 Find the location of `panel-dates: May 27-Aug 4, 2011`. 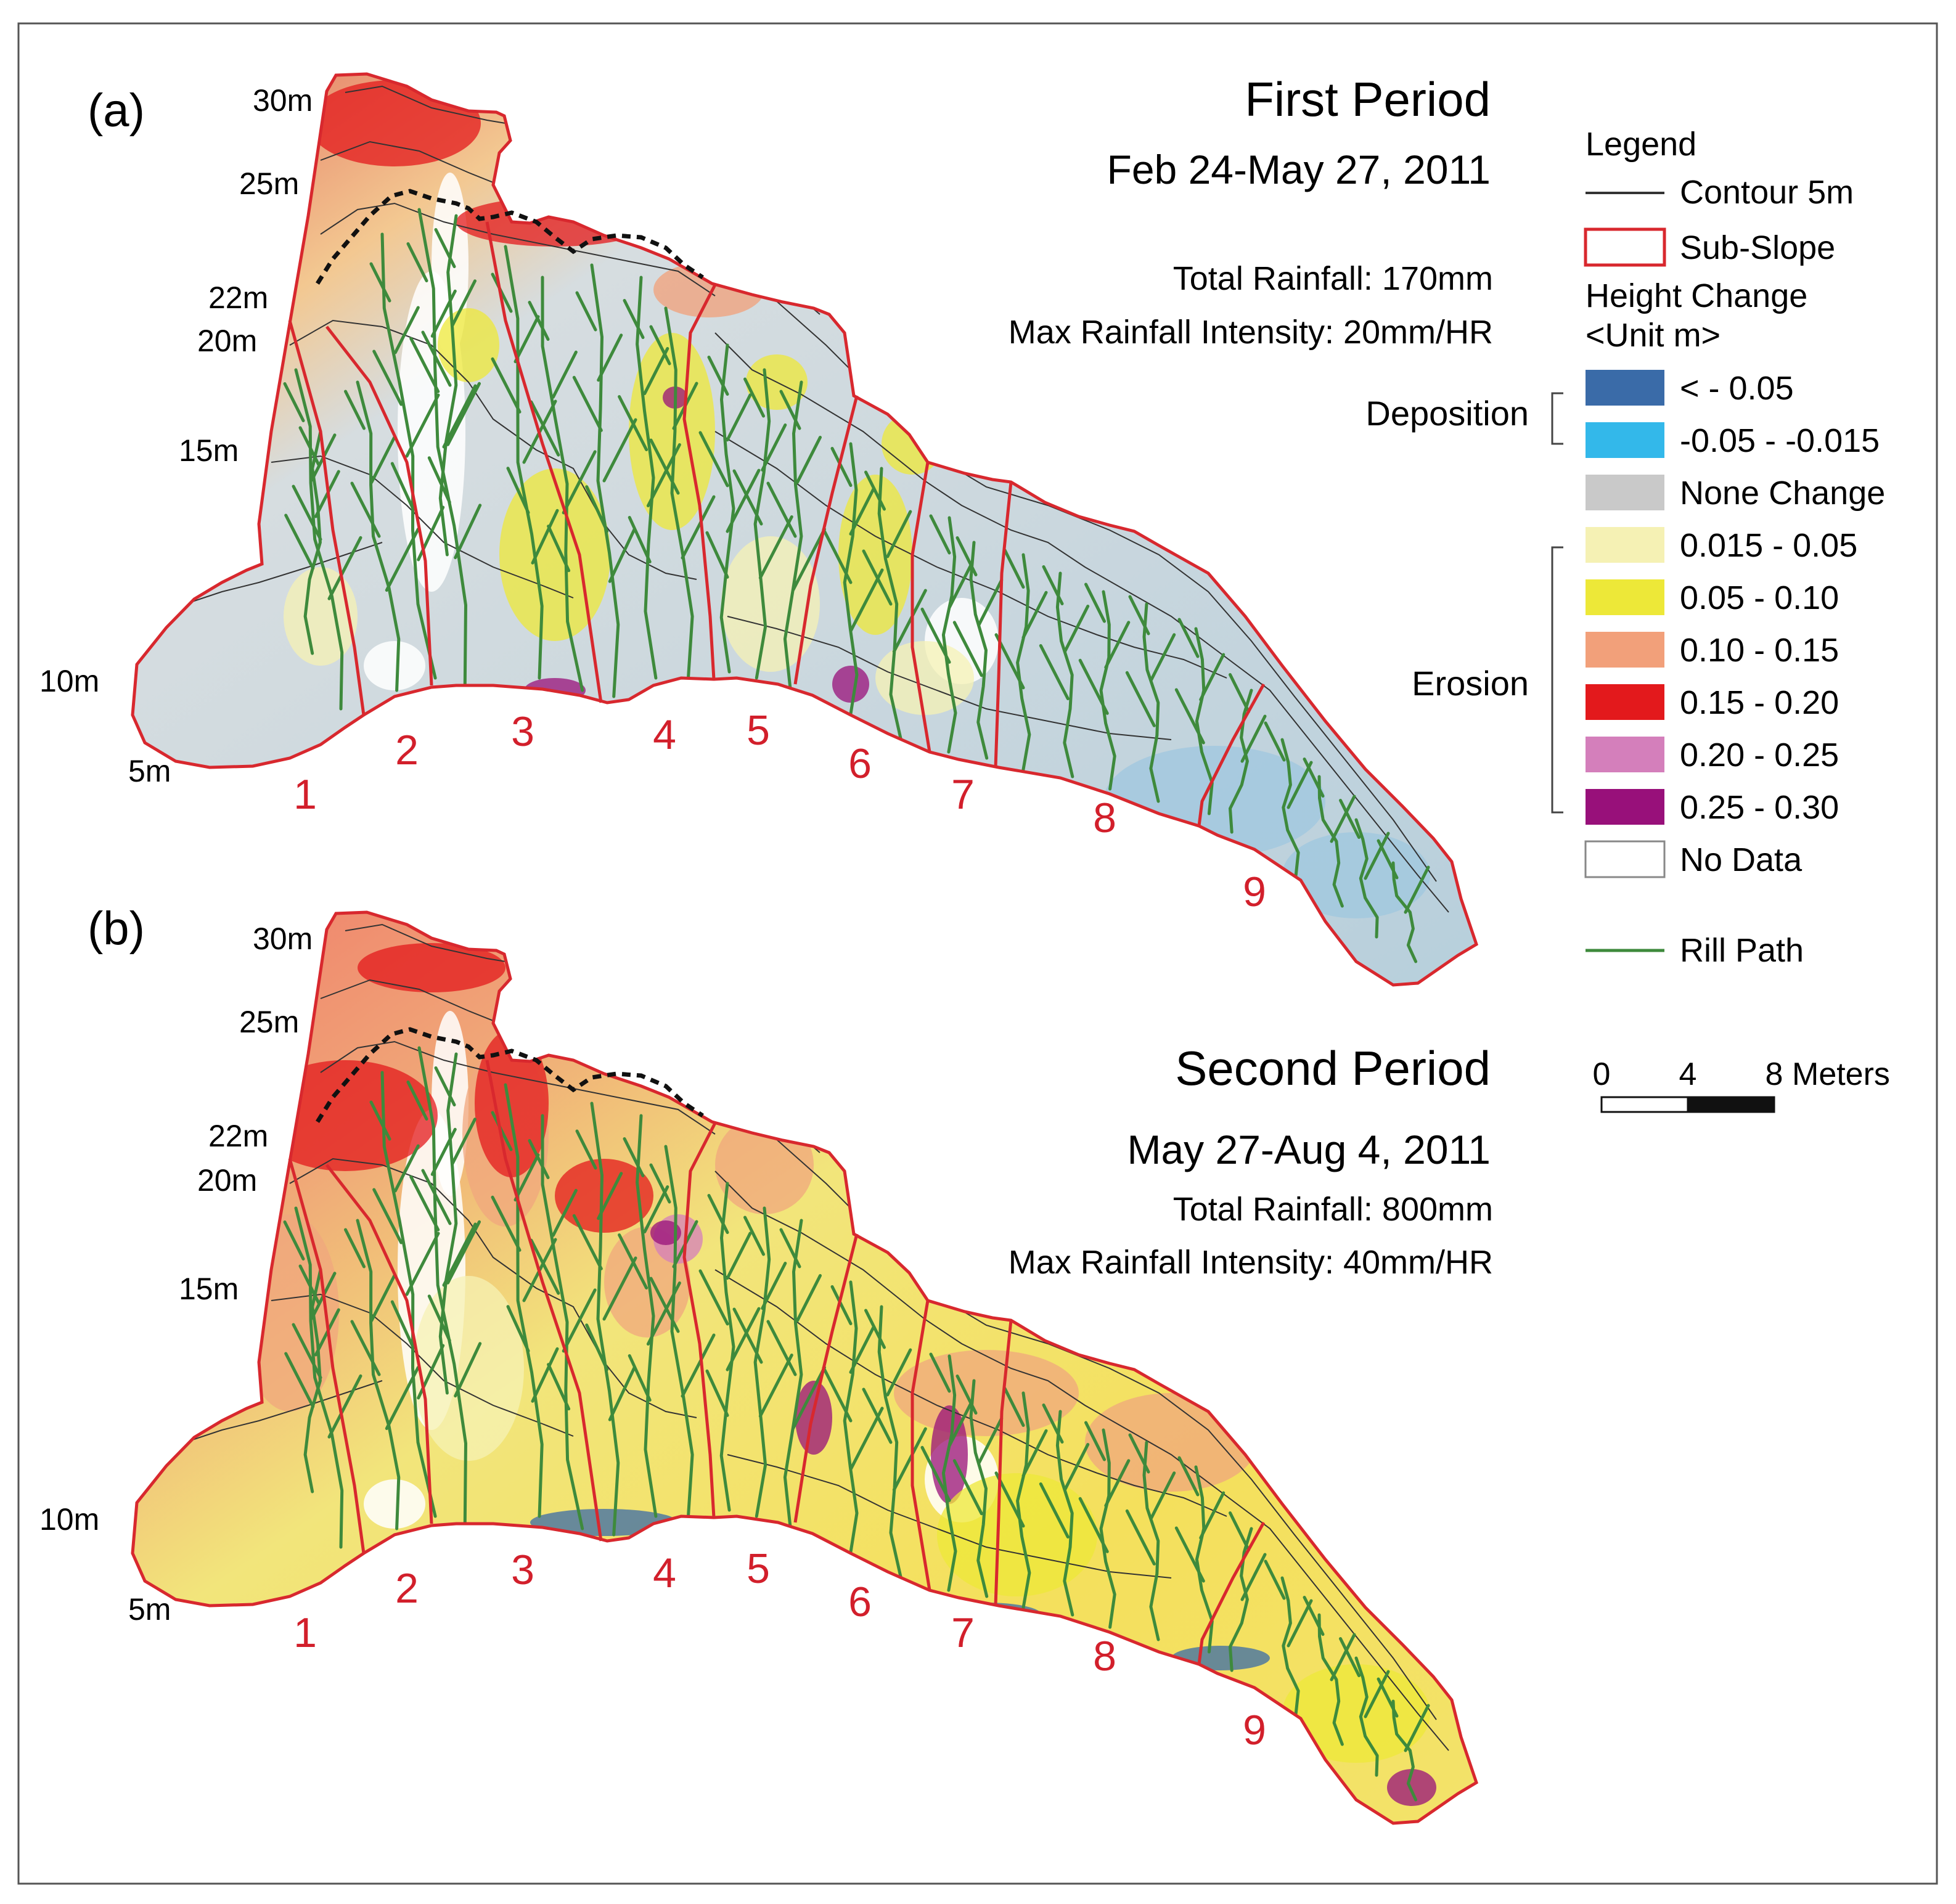

panel-dates: May 27-Aug 4, 2011 is located at coordinates (1309, 1149).